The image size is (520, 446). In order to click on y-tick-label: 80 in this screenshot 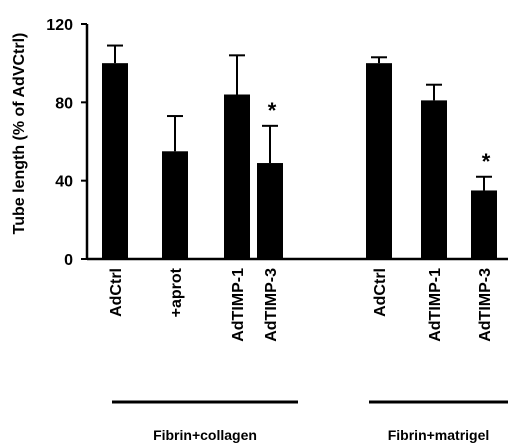, I will do `click(64, 103)`.